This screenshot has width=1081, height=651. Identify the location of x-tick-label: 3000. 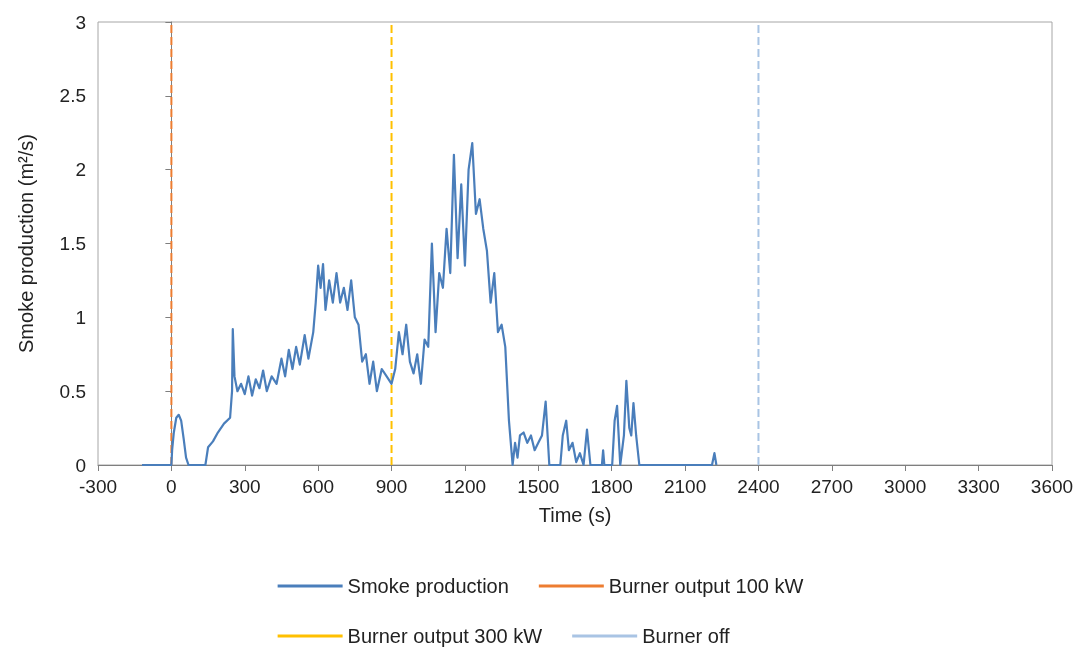
(905, 486).